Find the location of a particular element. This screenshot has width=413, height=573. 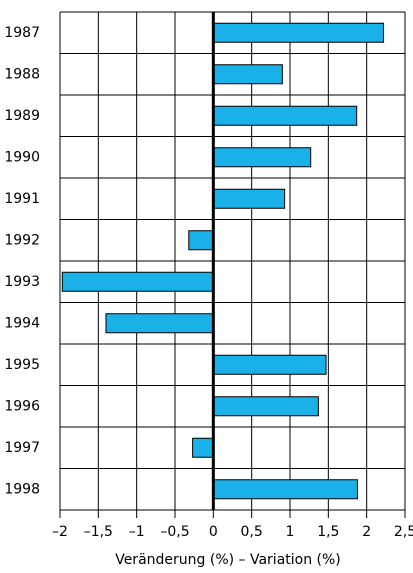

y-tick-label: 1987 is located at coordinates (22, 33).